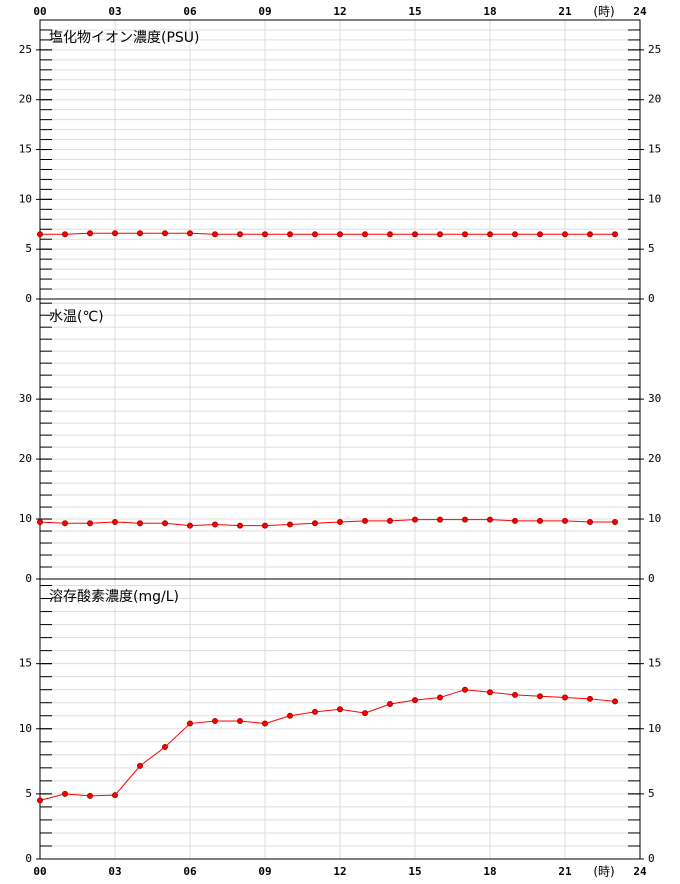 The width and height of the screenshot is (680, 884). I want to click on panel-title: 塩化物イオン濃度(PSU), so click(124, 38).